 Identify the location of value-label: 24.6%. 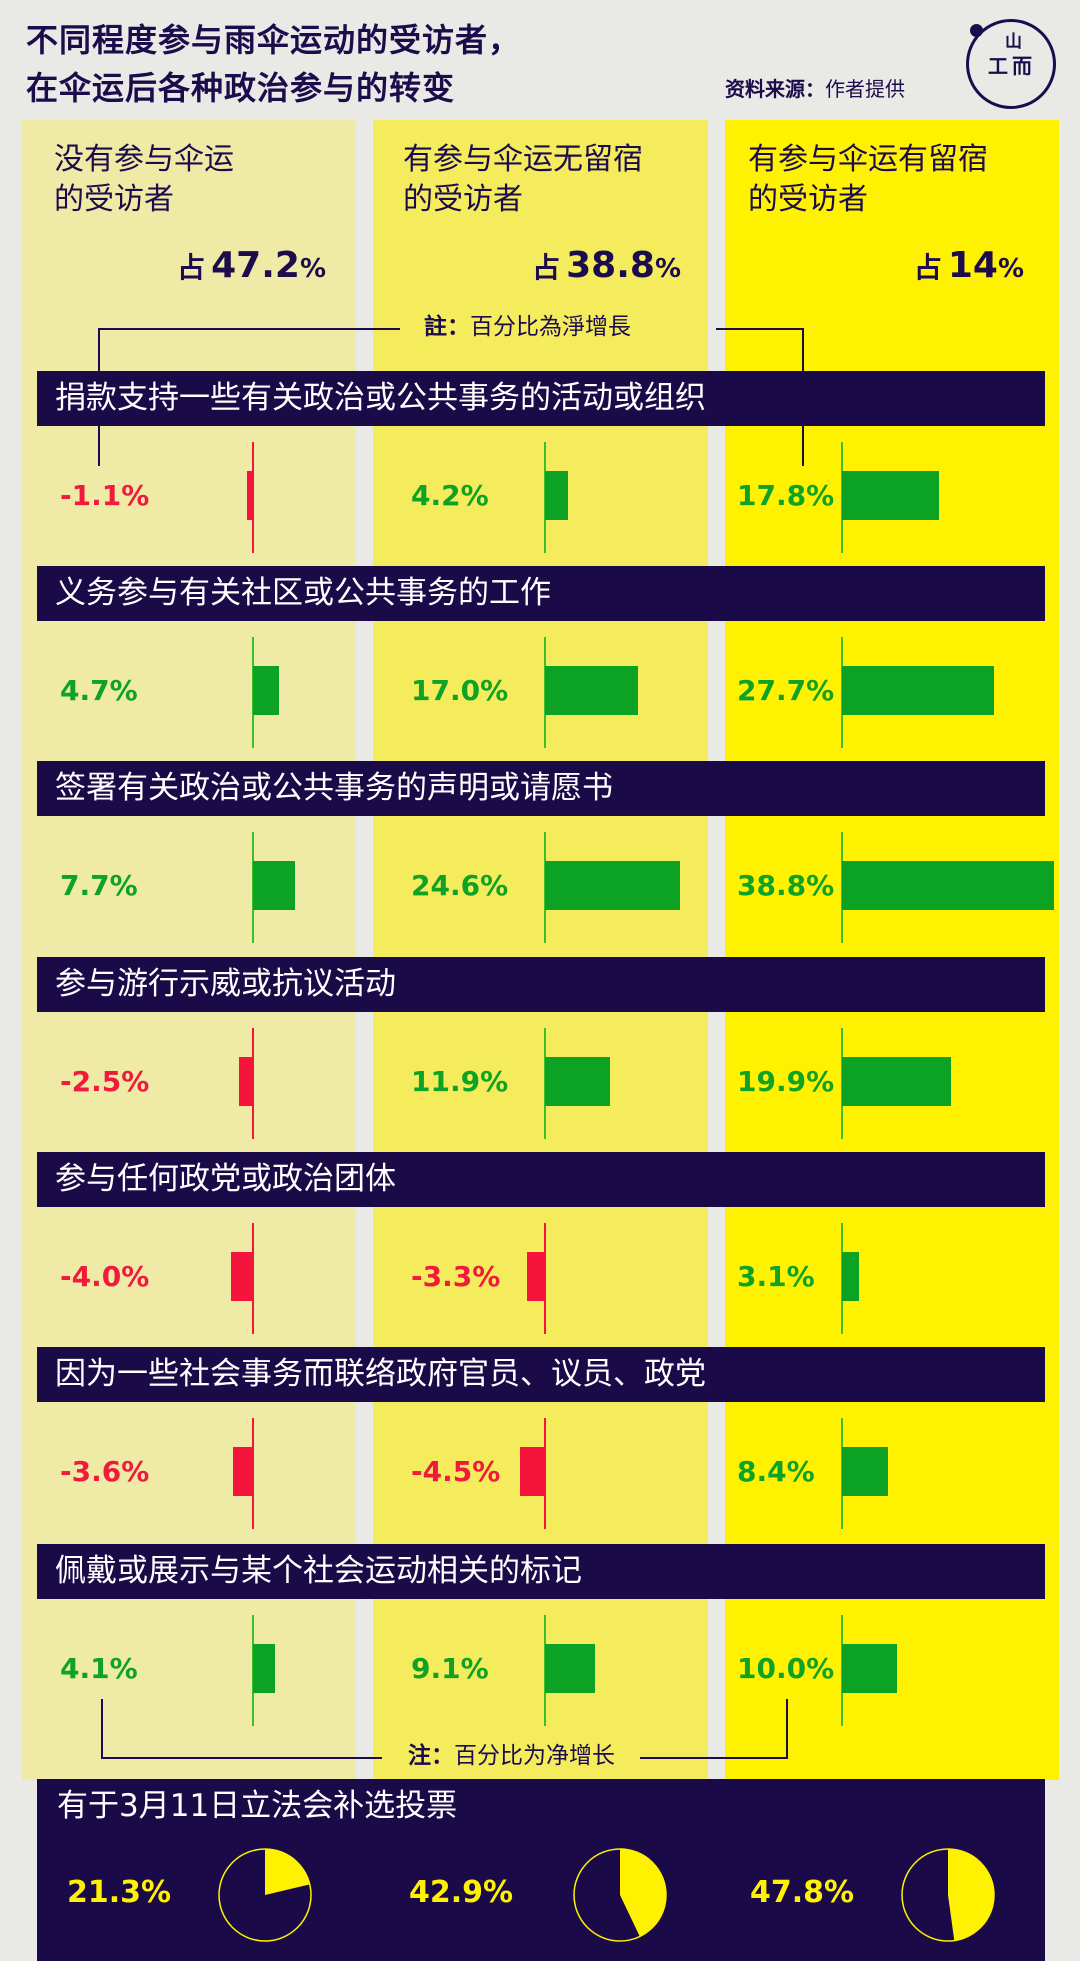
(460, 885).